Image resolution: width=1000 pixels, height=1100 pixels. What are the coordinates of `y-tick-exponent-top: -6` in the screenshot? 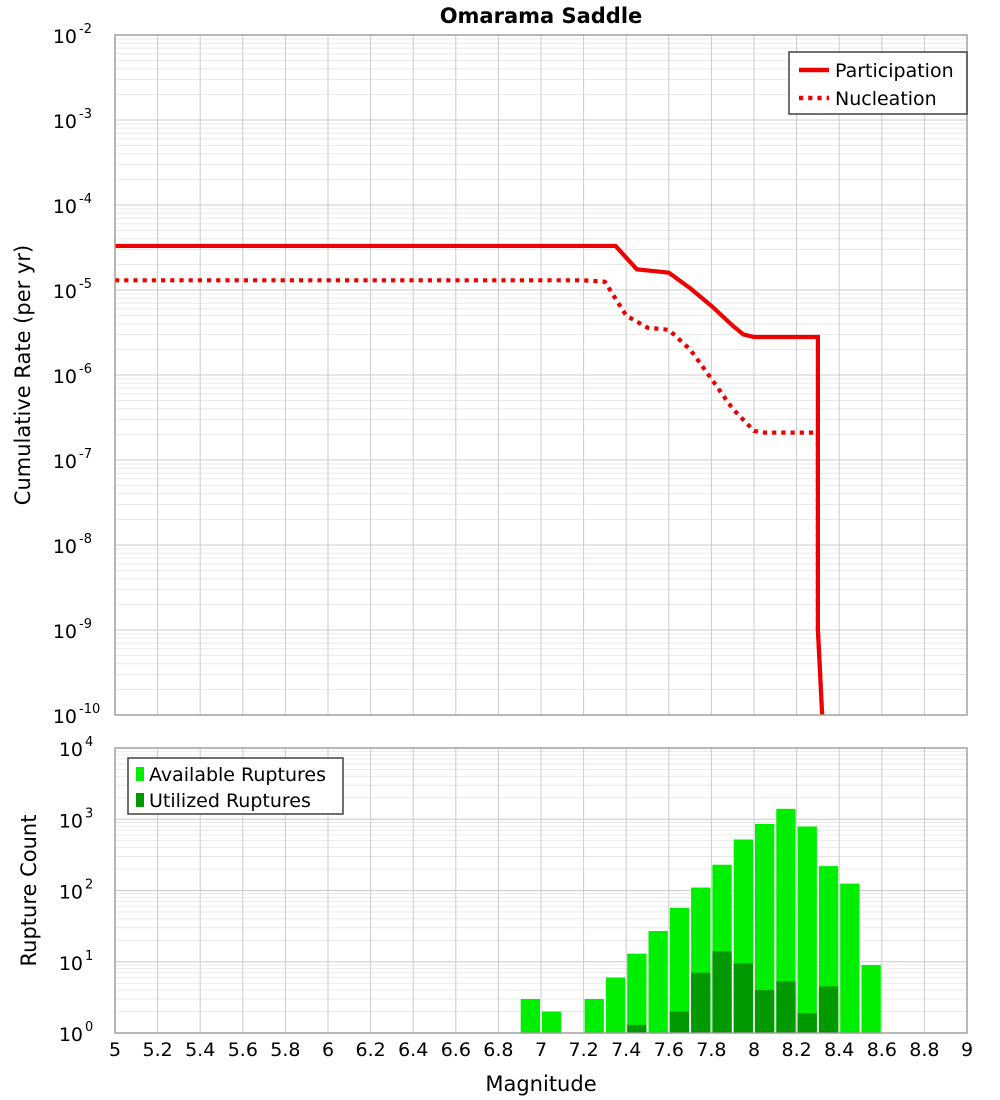 It's located at (85, 369).